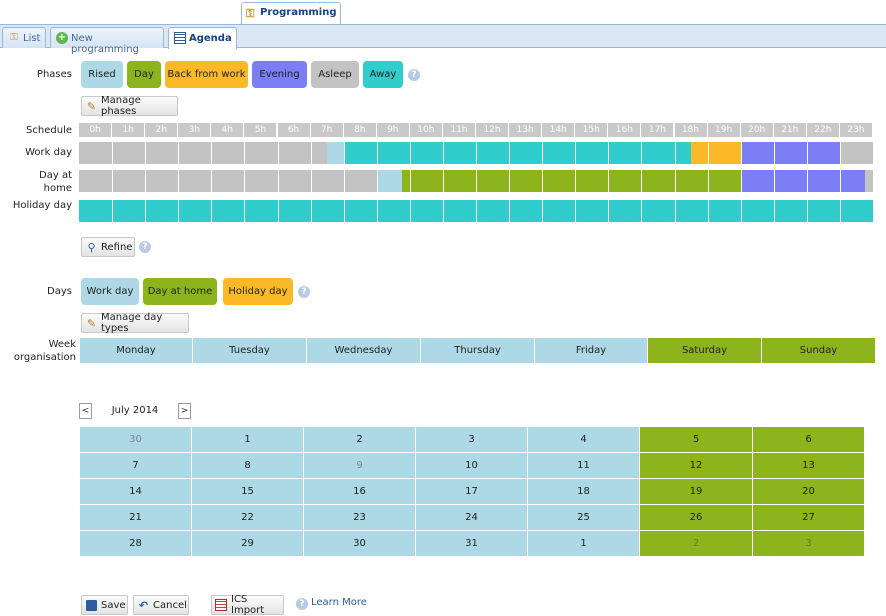  Describe the element at coordinates (472, 518) in the screenshot. I see `calendar-day: 24` at that location.